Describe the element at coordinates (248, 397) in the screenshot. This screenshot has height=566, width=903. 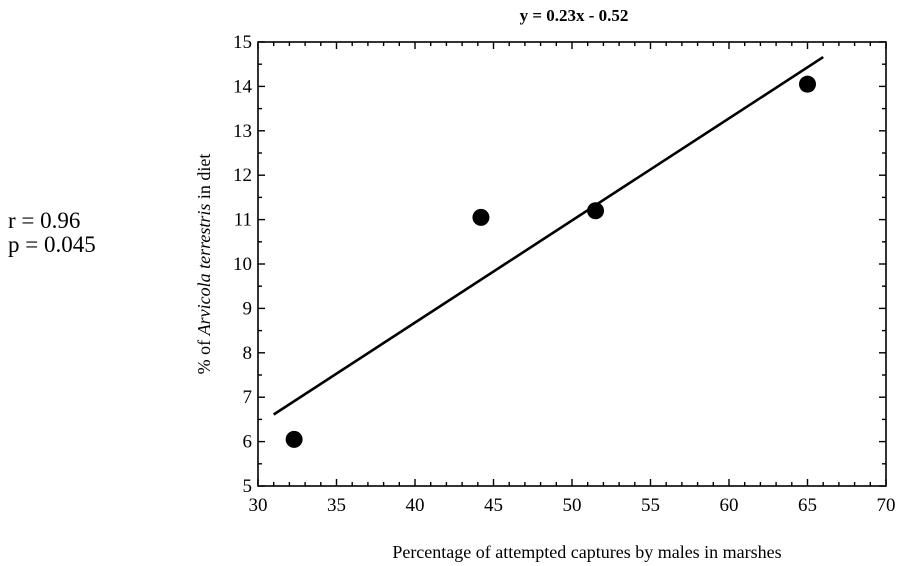
I see `y-tick-label: 7` at that location.